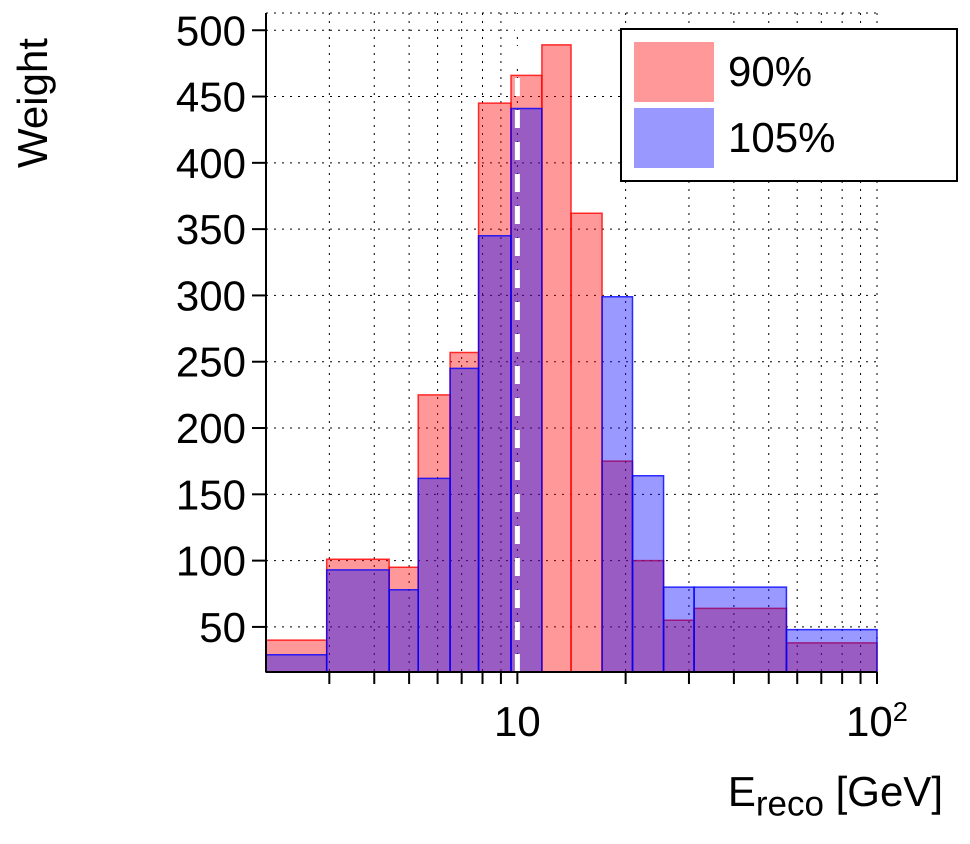  I want to click on x-tick-label: 10$^{2}$, so click(877, 720).